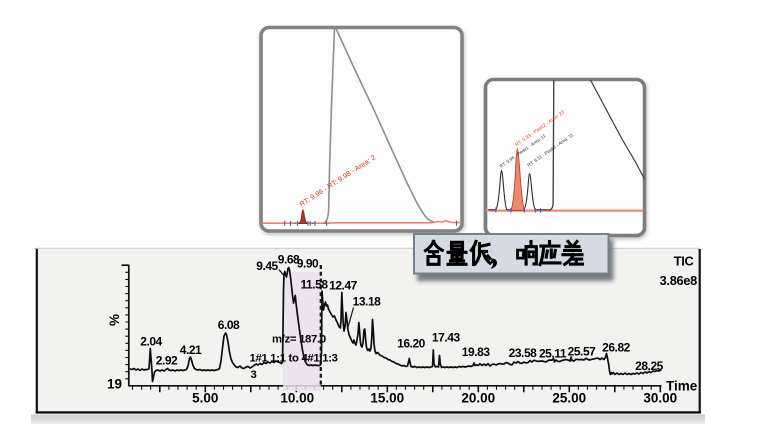 The height and width of the screenshot is (429, 777). I want to click on svg-text: 15.00, so click(387, 398).